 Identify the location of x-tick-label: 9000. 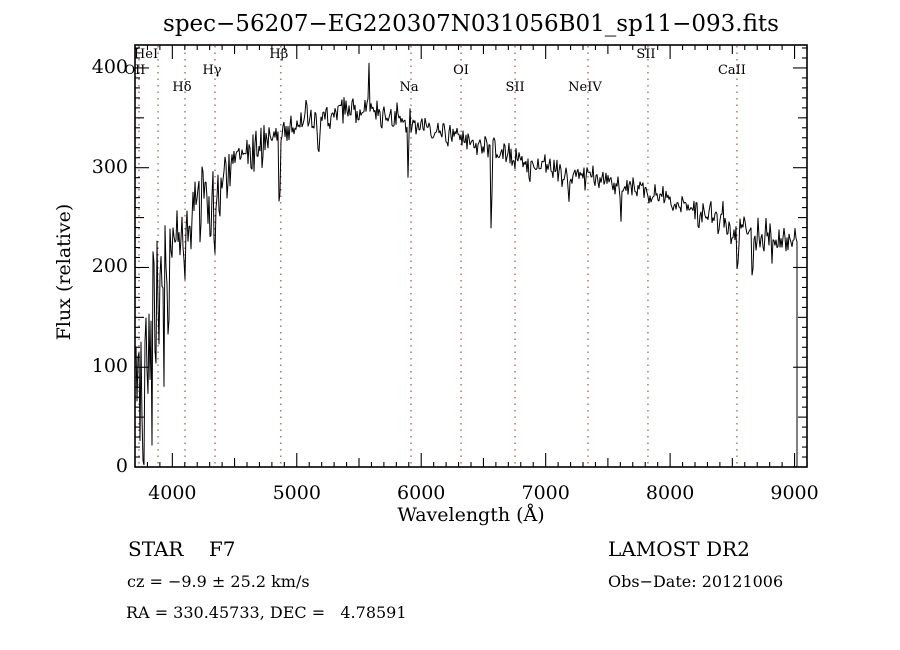
(794, 493).